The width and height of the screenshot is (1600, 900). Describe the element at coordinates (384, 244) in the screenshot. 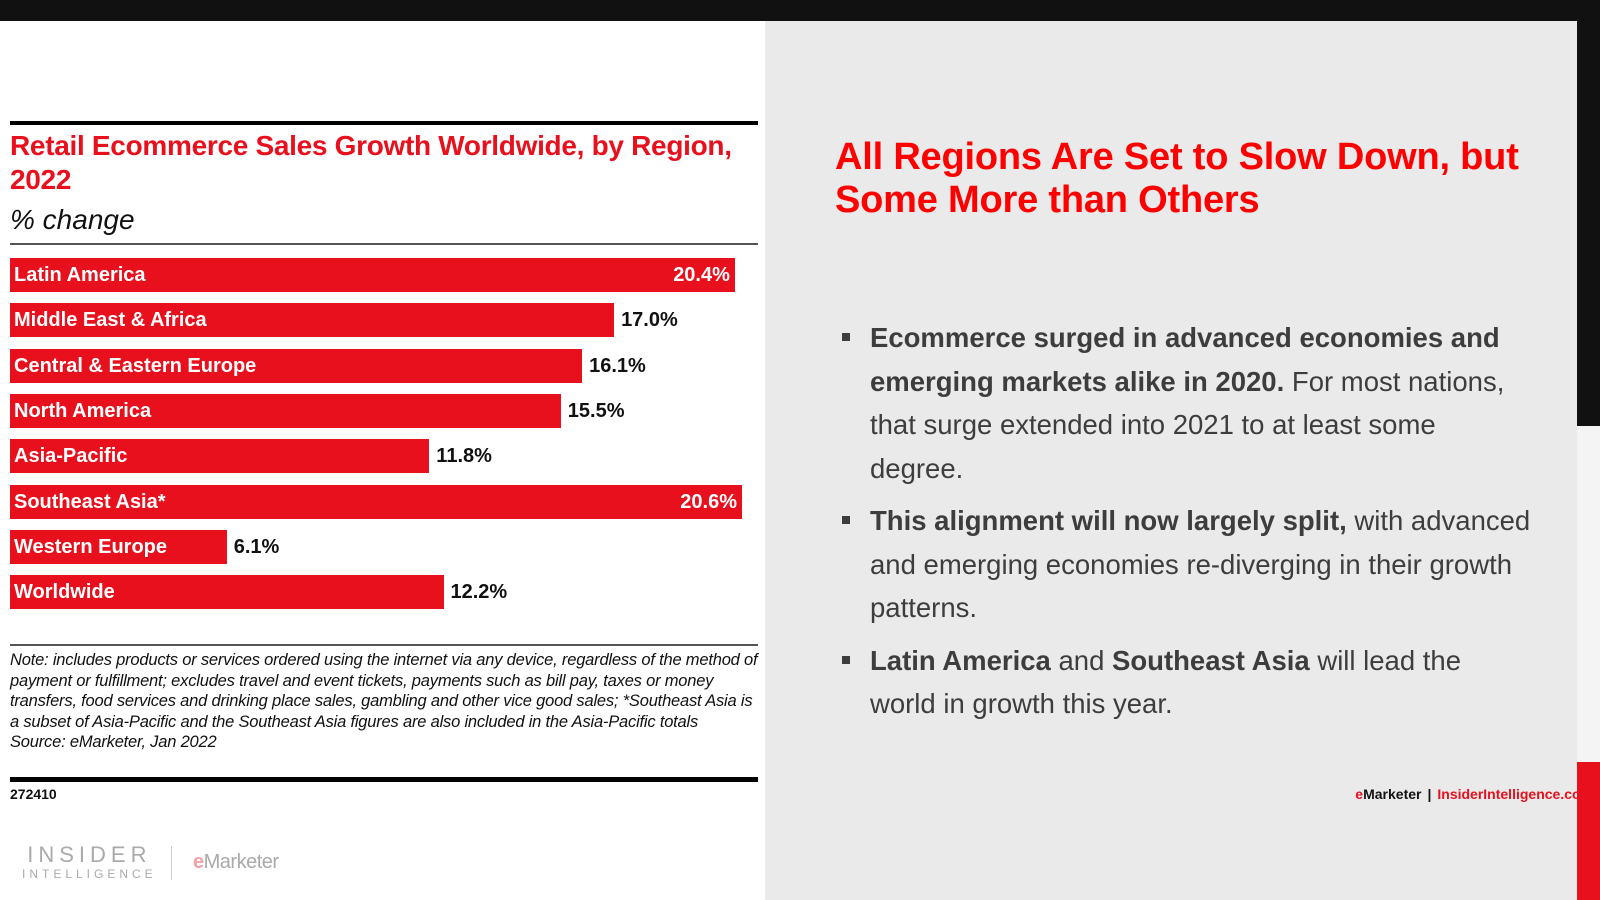

I see `chart-header-rule` at that location.